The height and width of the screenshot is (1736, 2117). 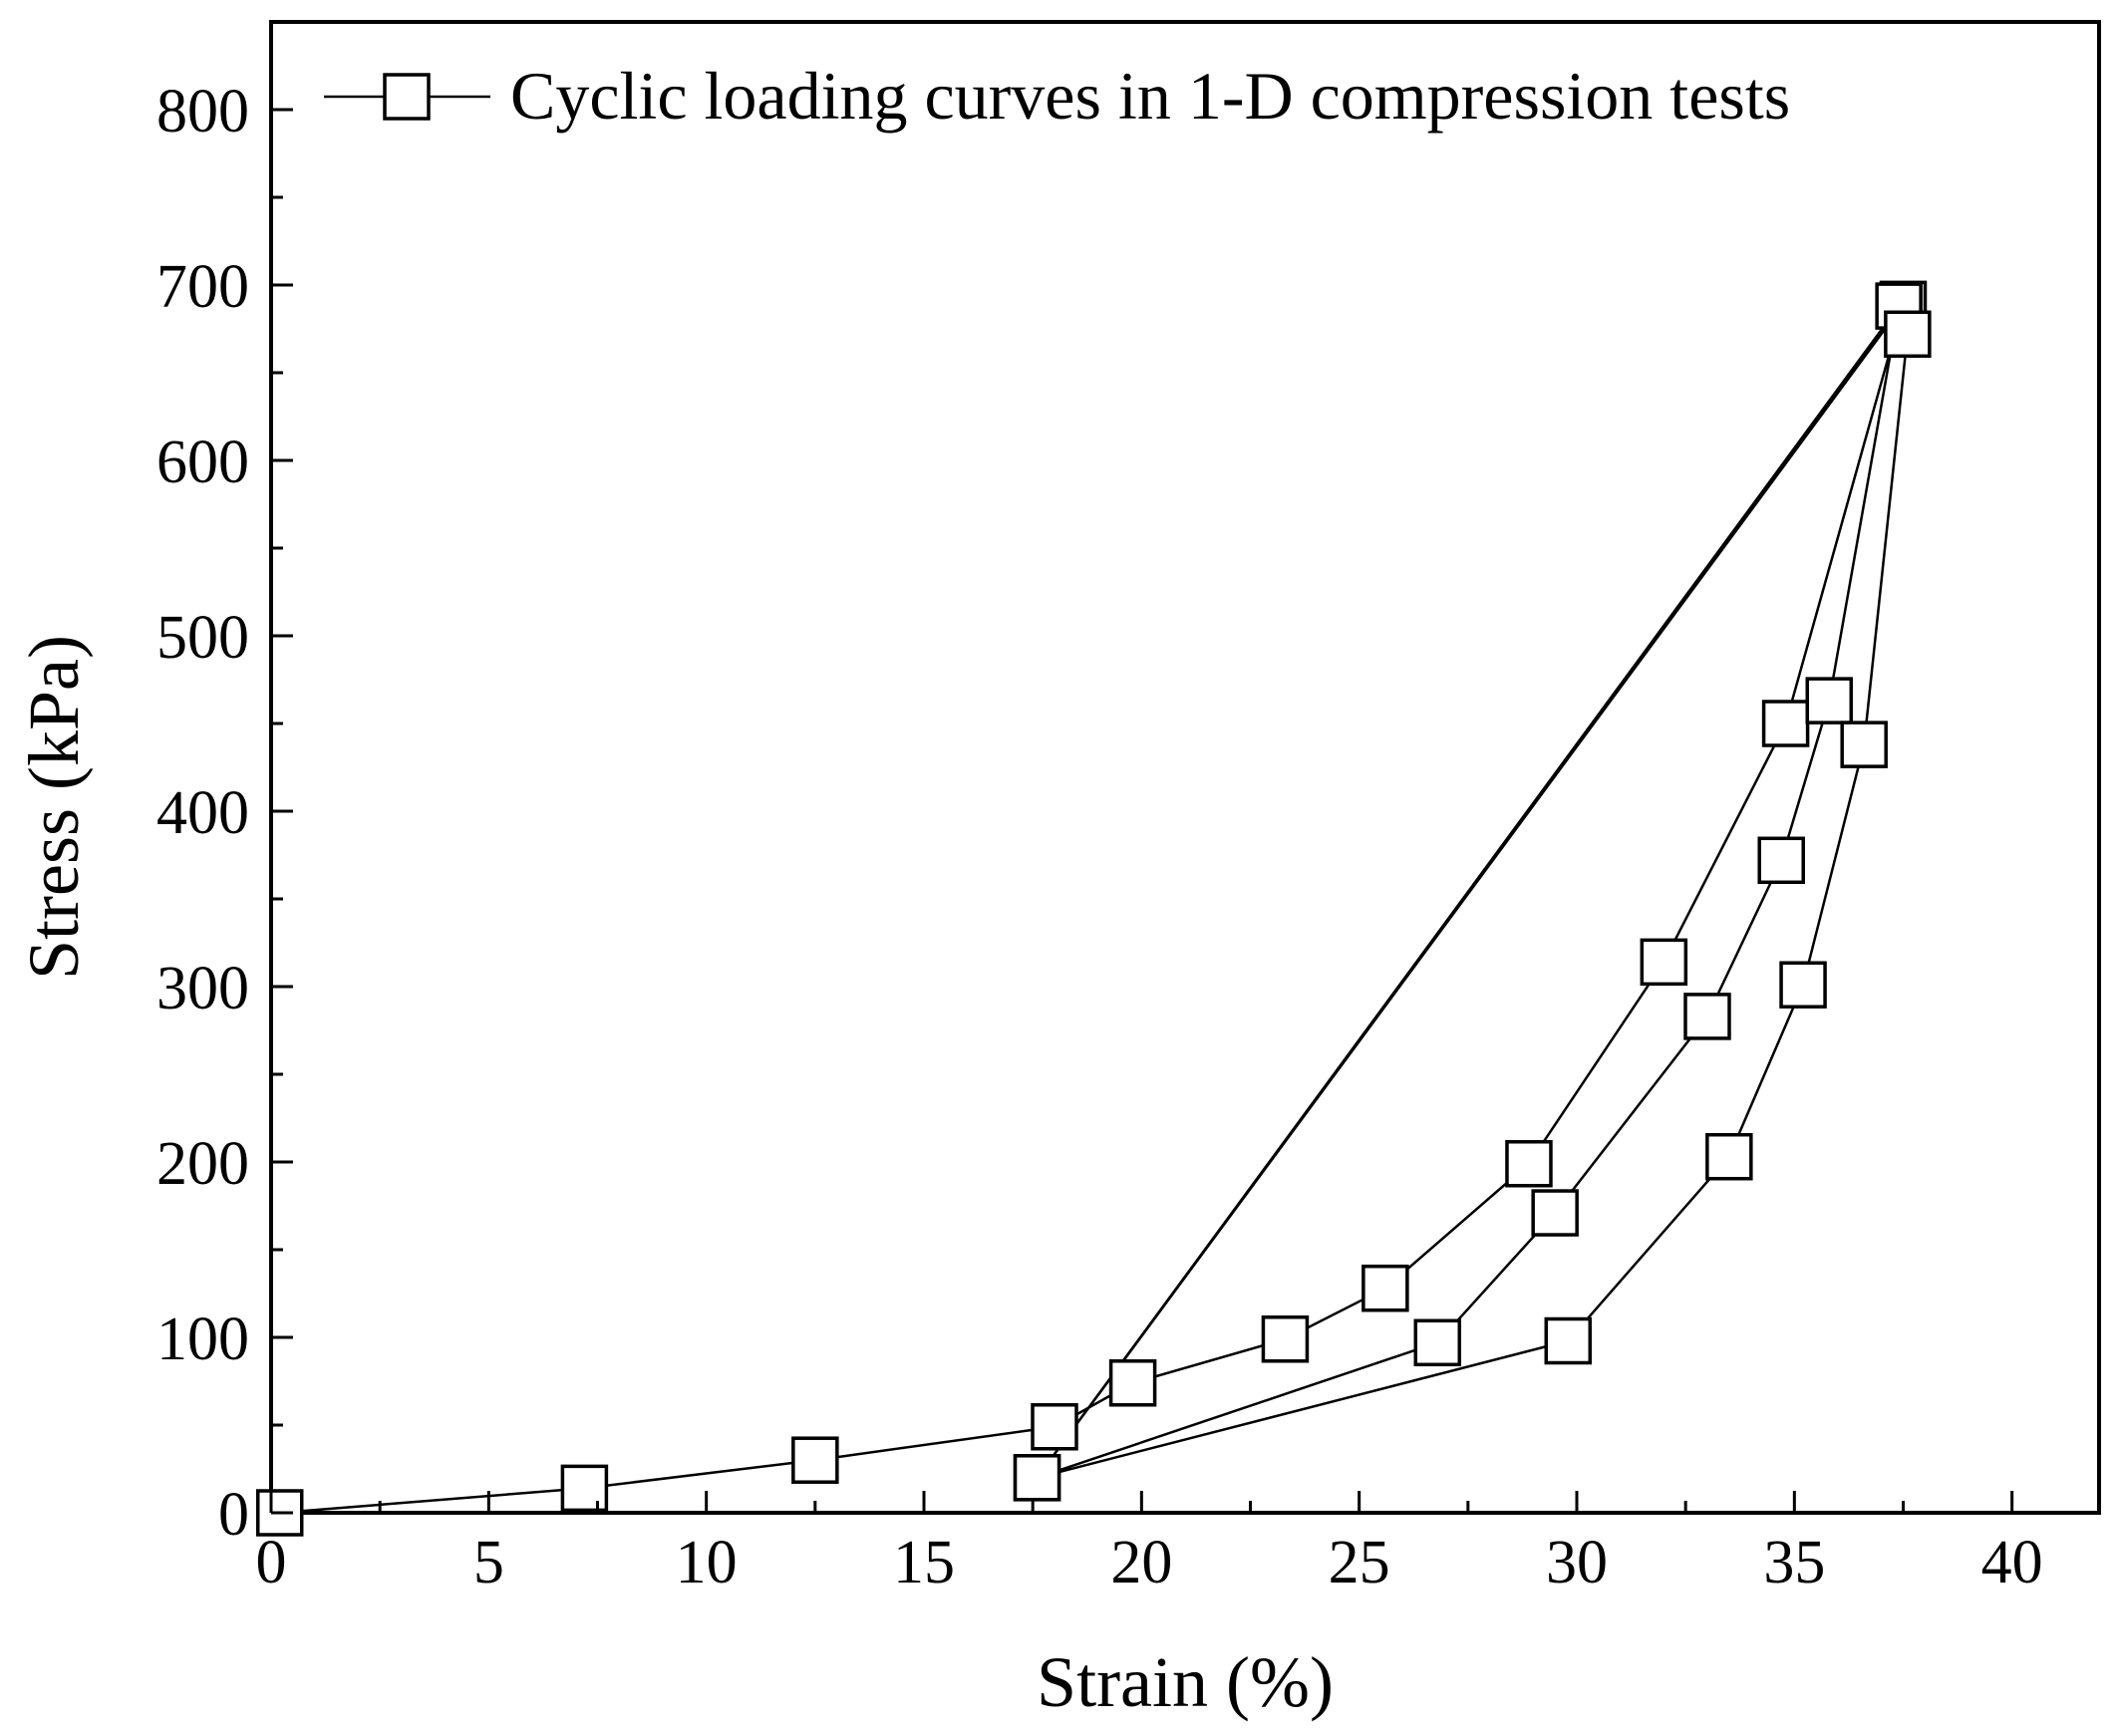 What do you see at coordinates (54, 807) in the screenshot?
I see `y-axis-title: Stress (kPa)` at bounding box center [54, 807].